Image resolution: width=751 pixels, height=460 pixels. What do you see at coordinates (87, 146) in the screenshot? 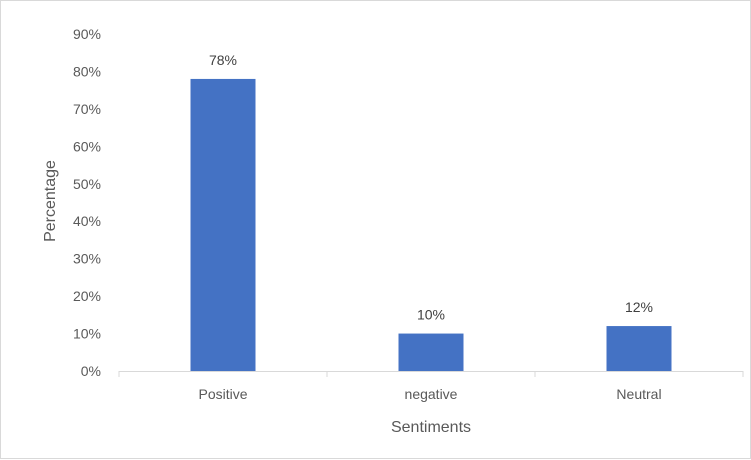
I see `y-tick-label: 60%` at bounding box center [87, 146].